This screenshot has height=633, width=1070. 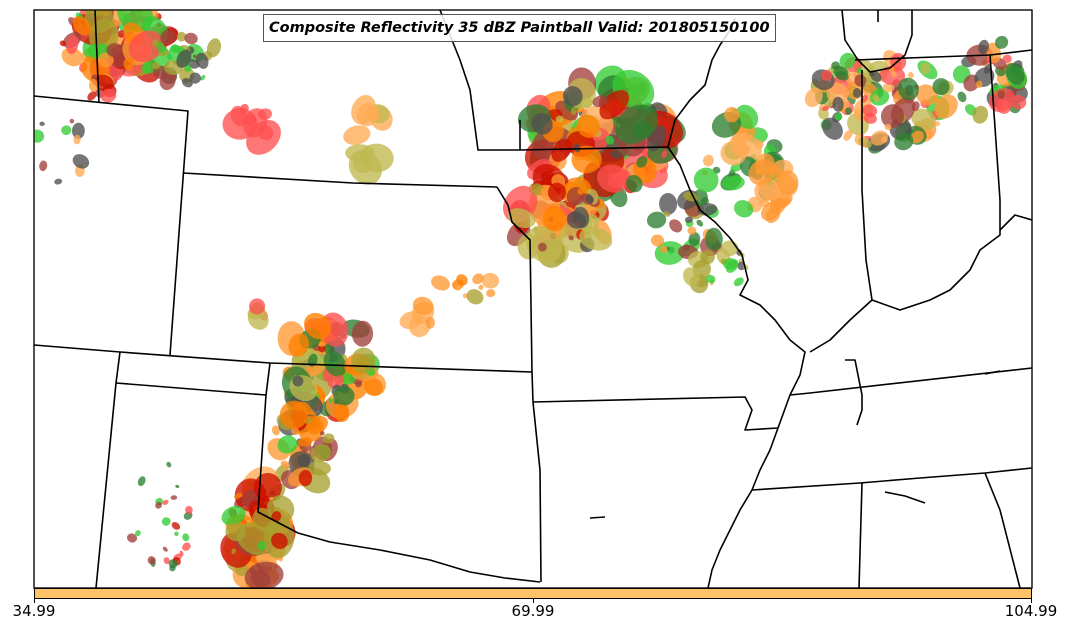 I want to click on colorbar-tick-mid: 69.99, so click(x=533, y=611).